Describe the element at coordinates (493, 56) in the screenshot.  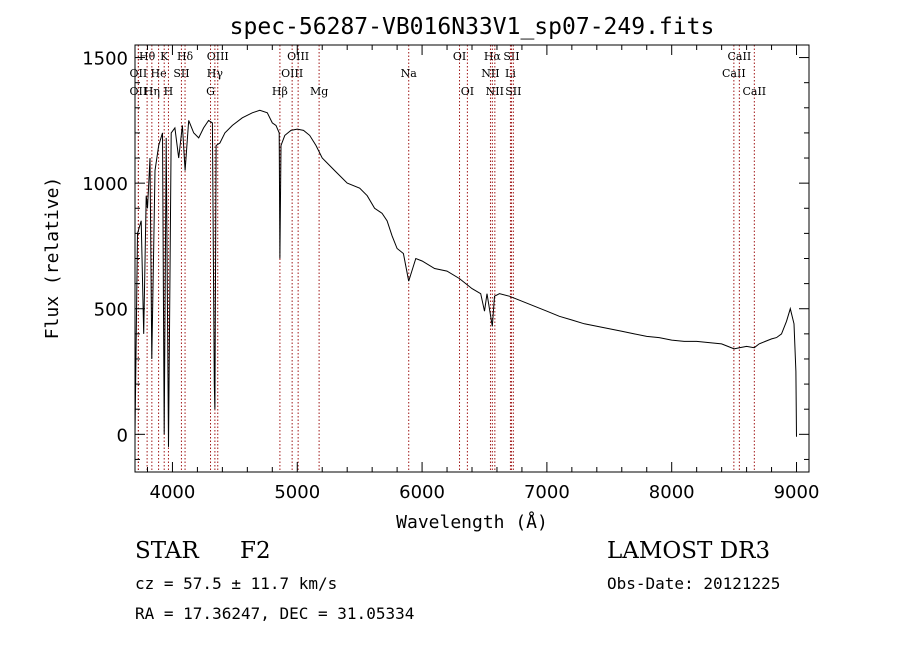
I see `marker-label: Hα` at that location.